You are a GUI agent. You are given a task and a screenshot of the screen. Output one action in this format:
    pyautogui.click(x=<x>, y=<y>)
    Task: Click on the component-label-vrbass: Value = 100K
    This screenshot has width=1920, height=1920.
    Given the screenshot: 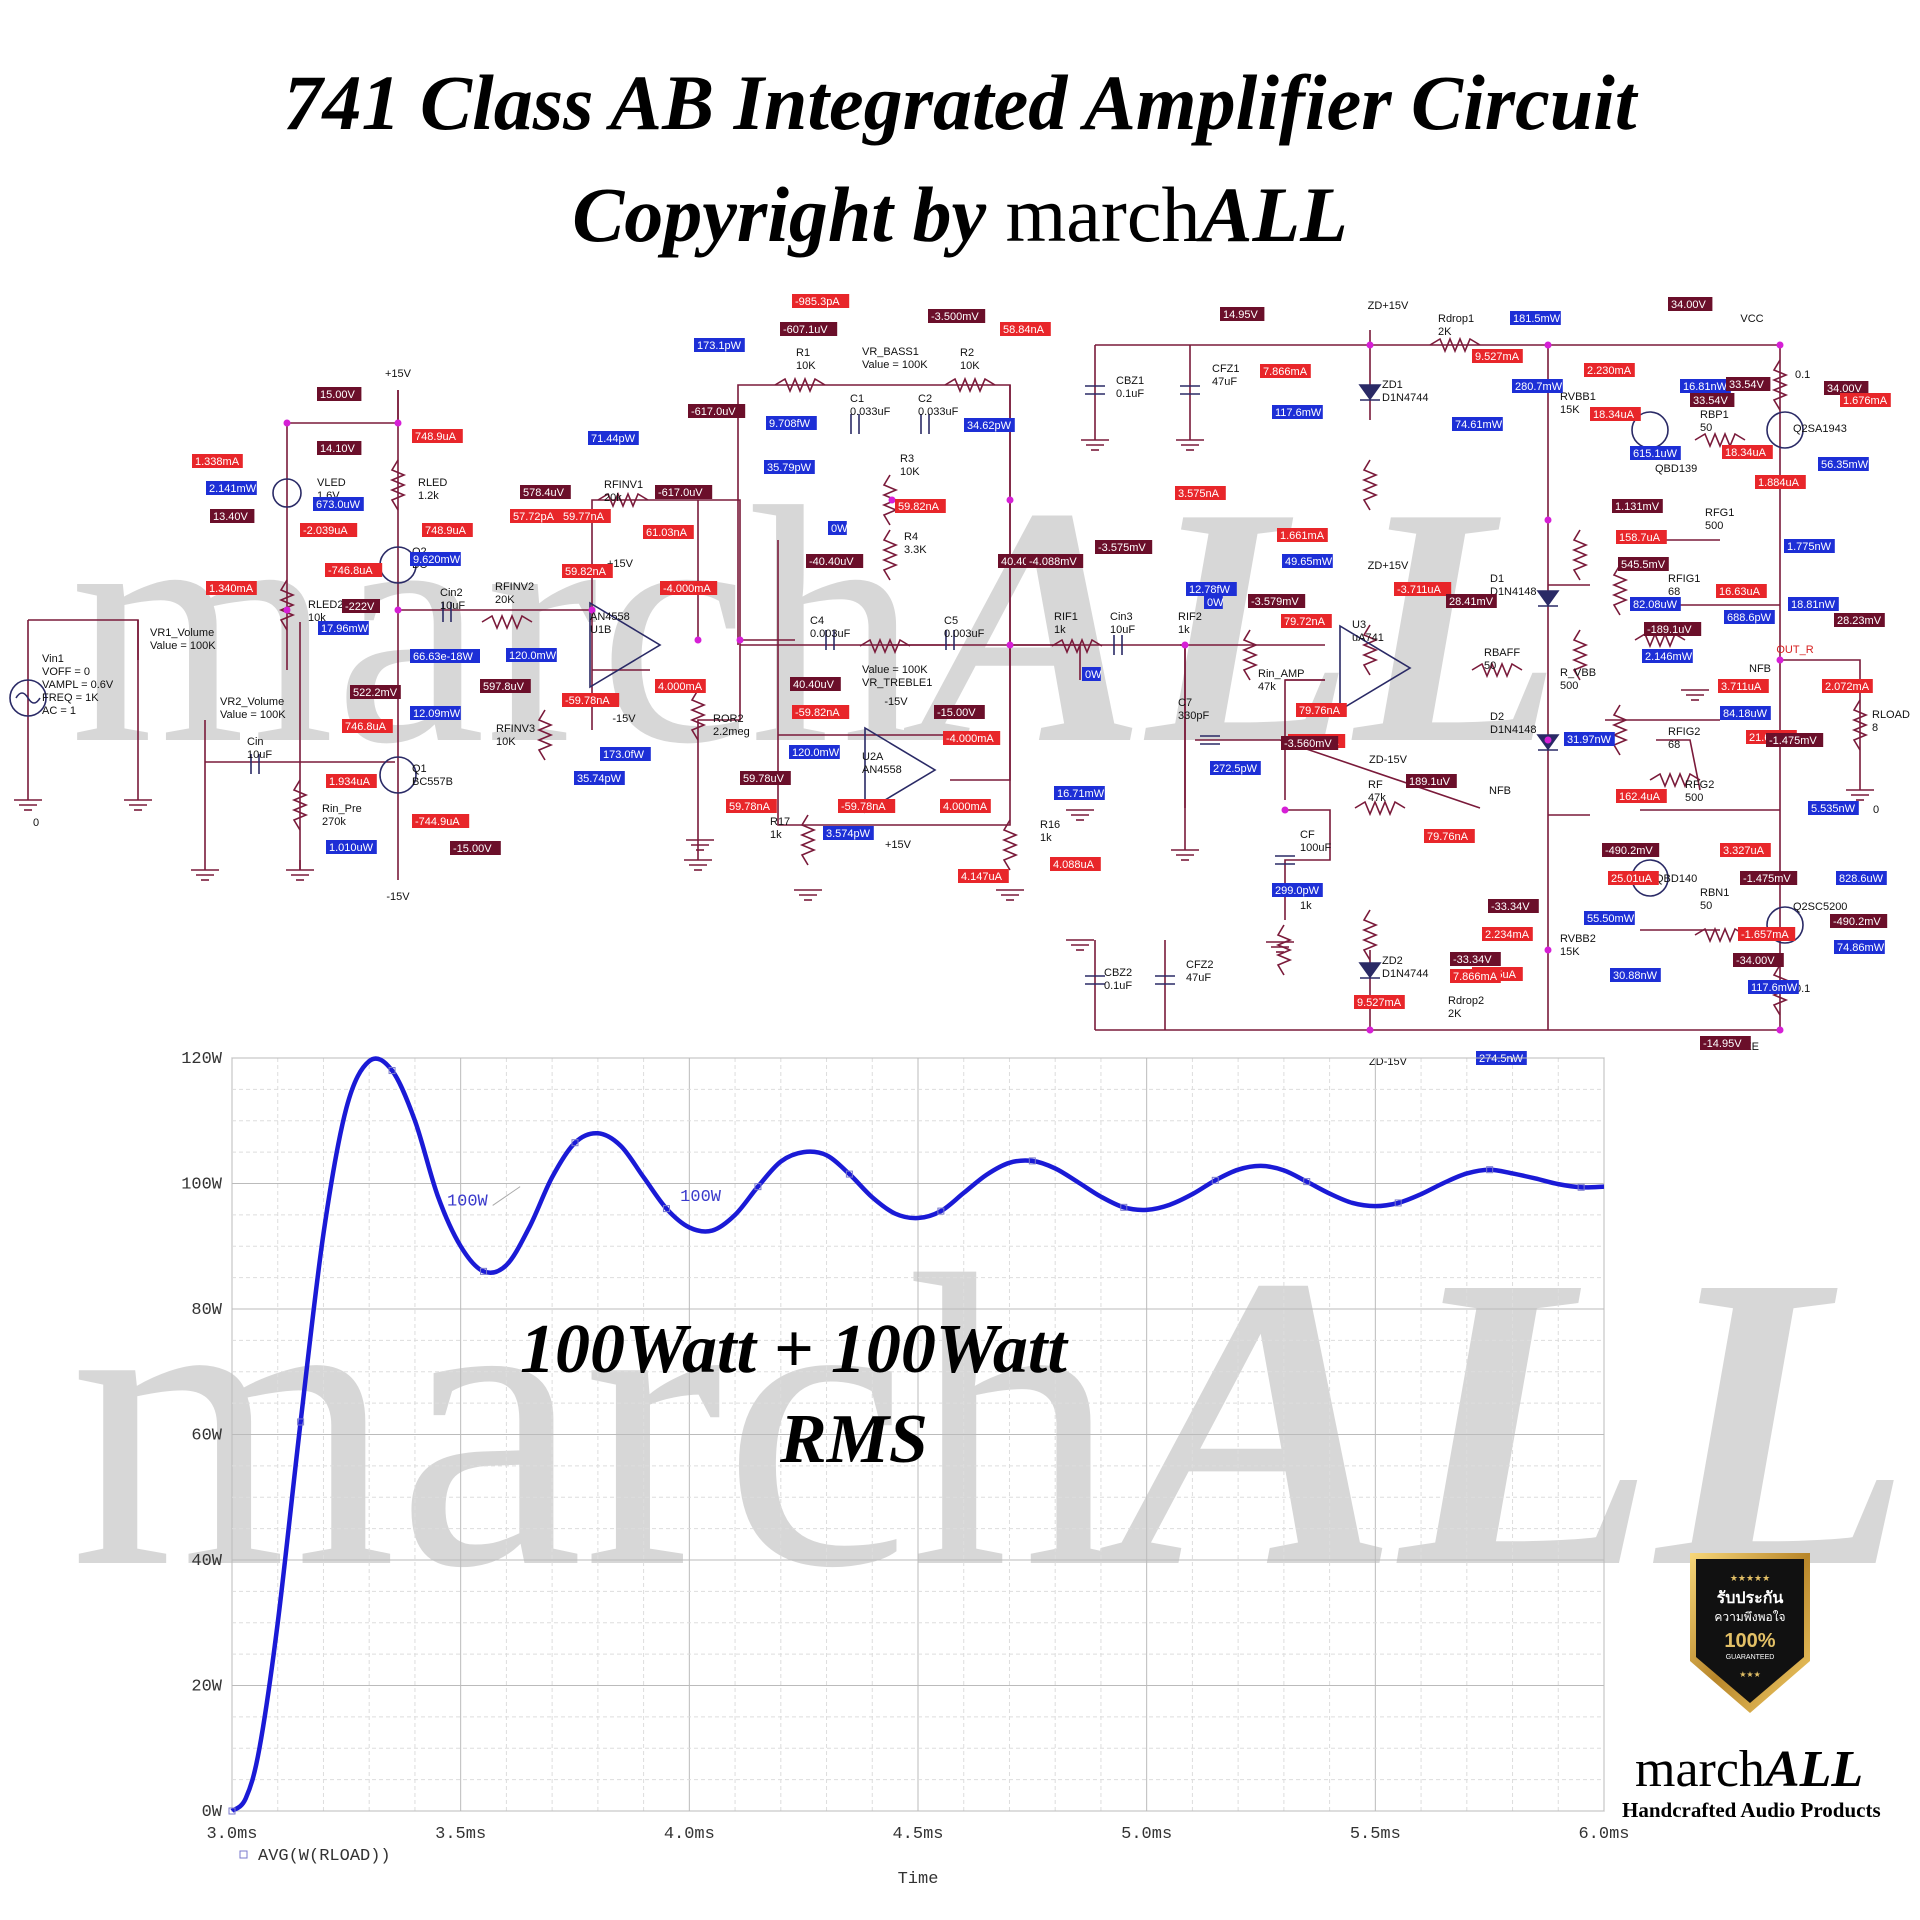 What is the action you would take?
    pyautogui.click(x=895, y=365)
    